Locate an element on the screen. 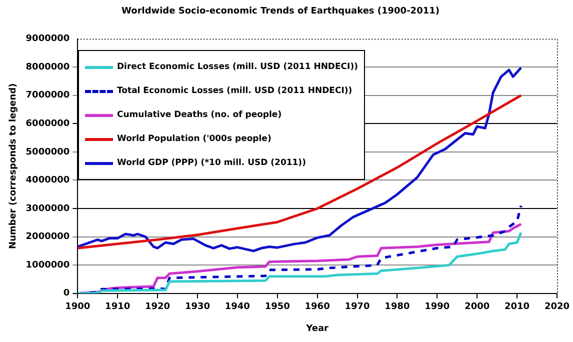 This screenshot has width=573, height=342. y-tick-label: 3000000 is located at coordinates (48, 209).